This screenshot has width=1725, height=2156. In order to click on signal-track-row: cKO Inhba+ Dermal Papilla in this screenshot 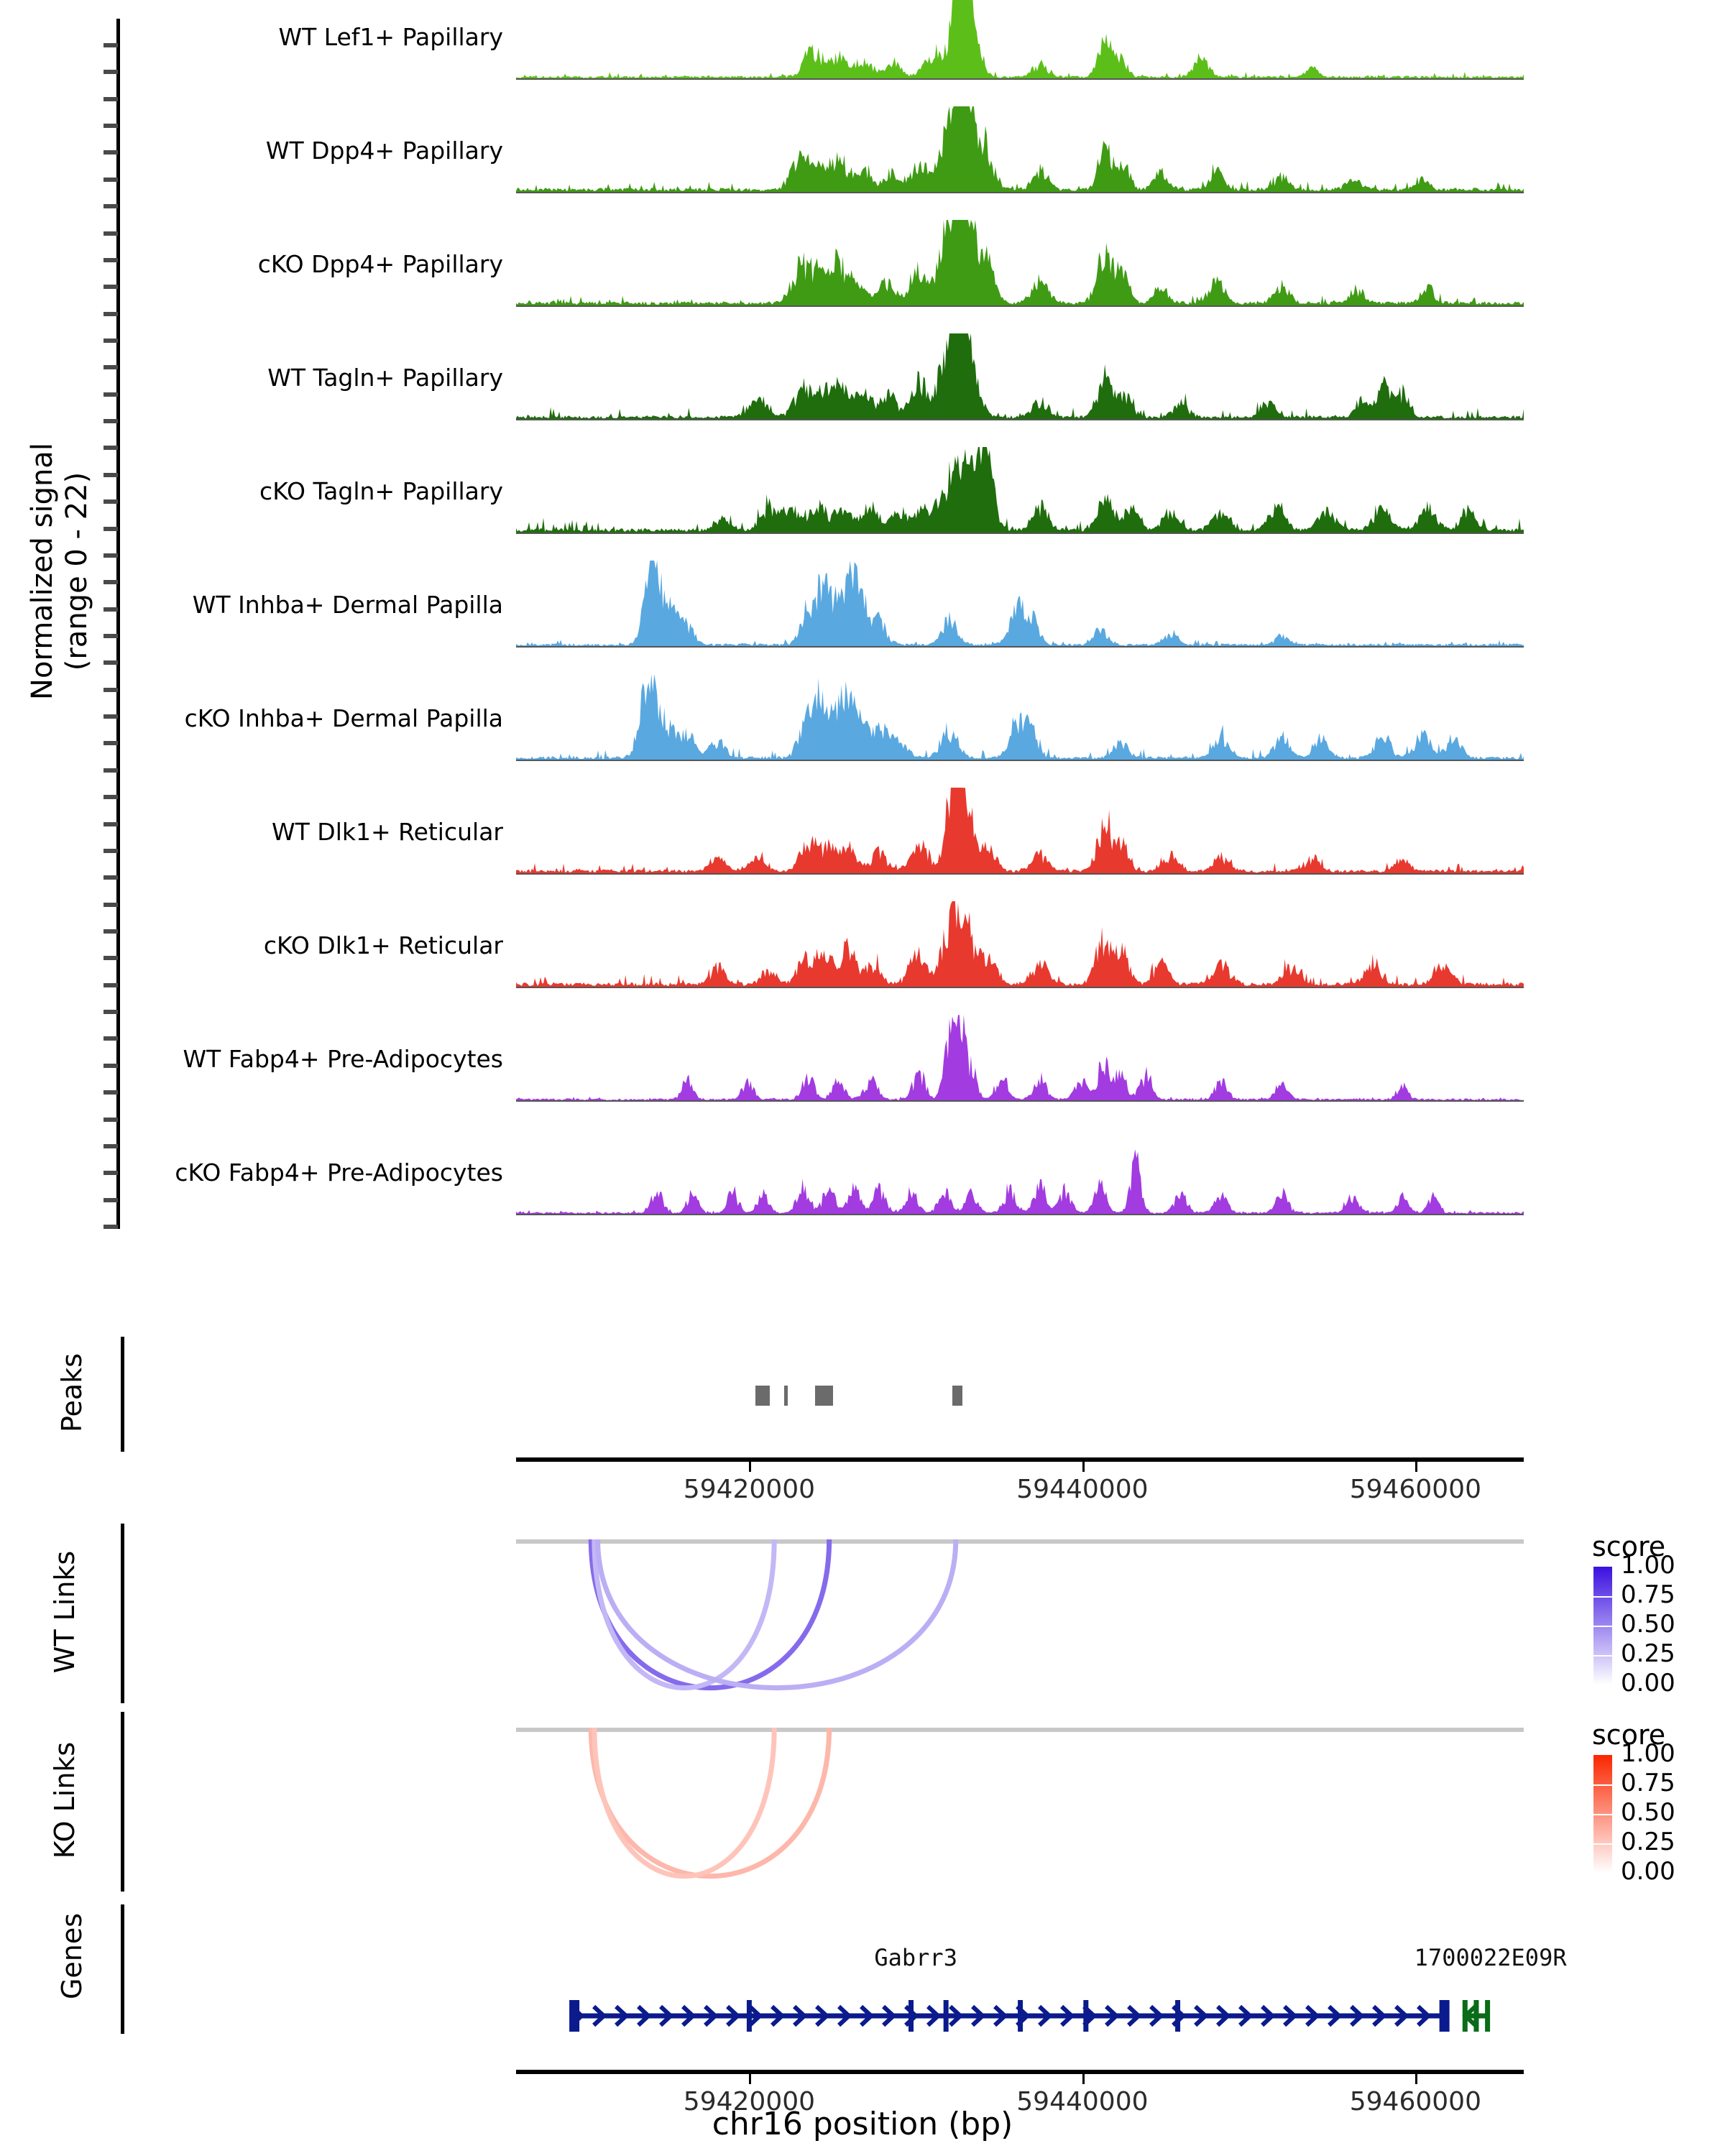, I will do `click(862, 722)`.